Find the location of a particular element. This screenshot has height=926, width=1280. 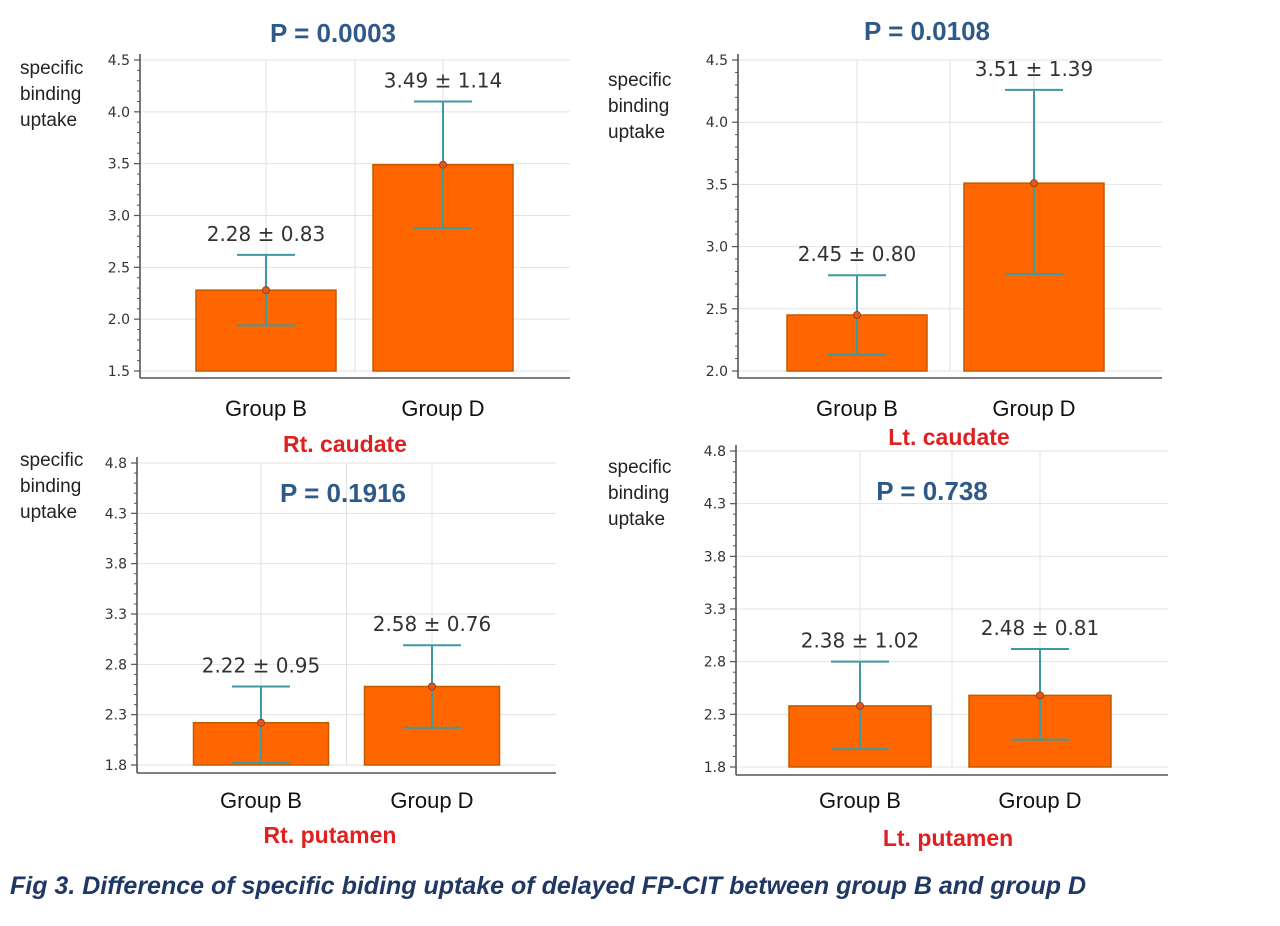

data-label: 2.45 ± 0.80 is located at coordinates (857, 254).